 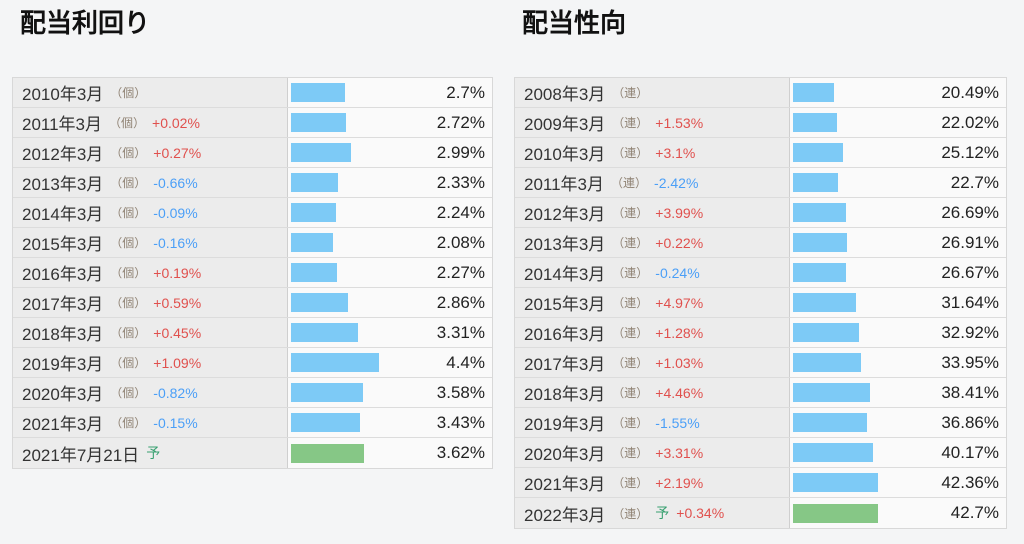 I want to click on row-bar-cell: 40.17%, so click(x=898, y=452).